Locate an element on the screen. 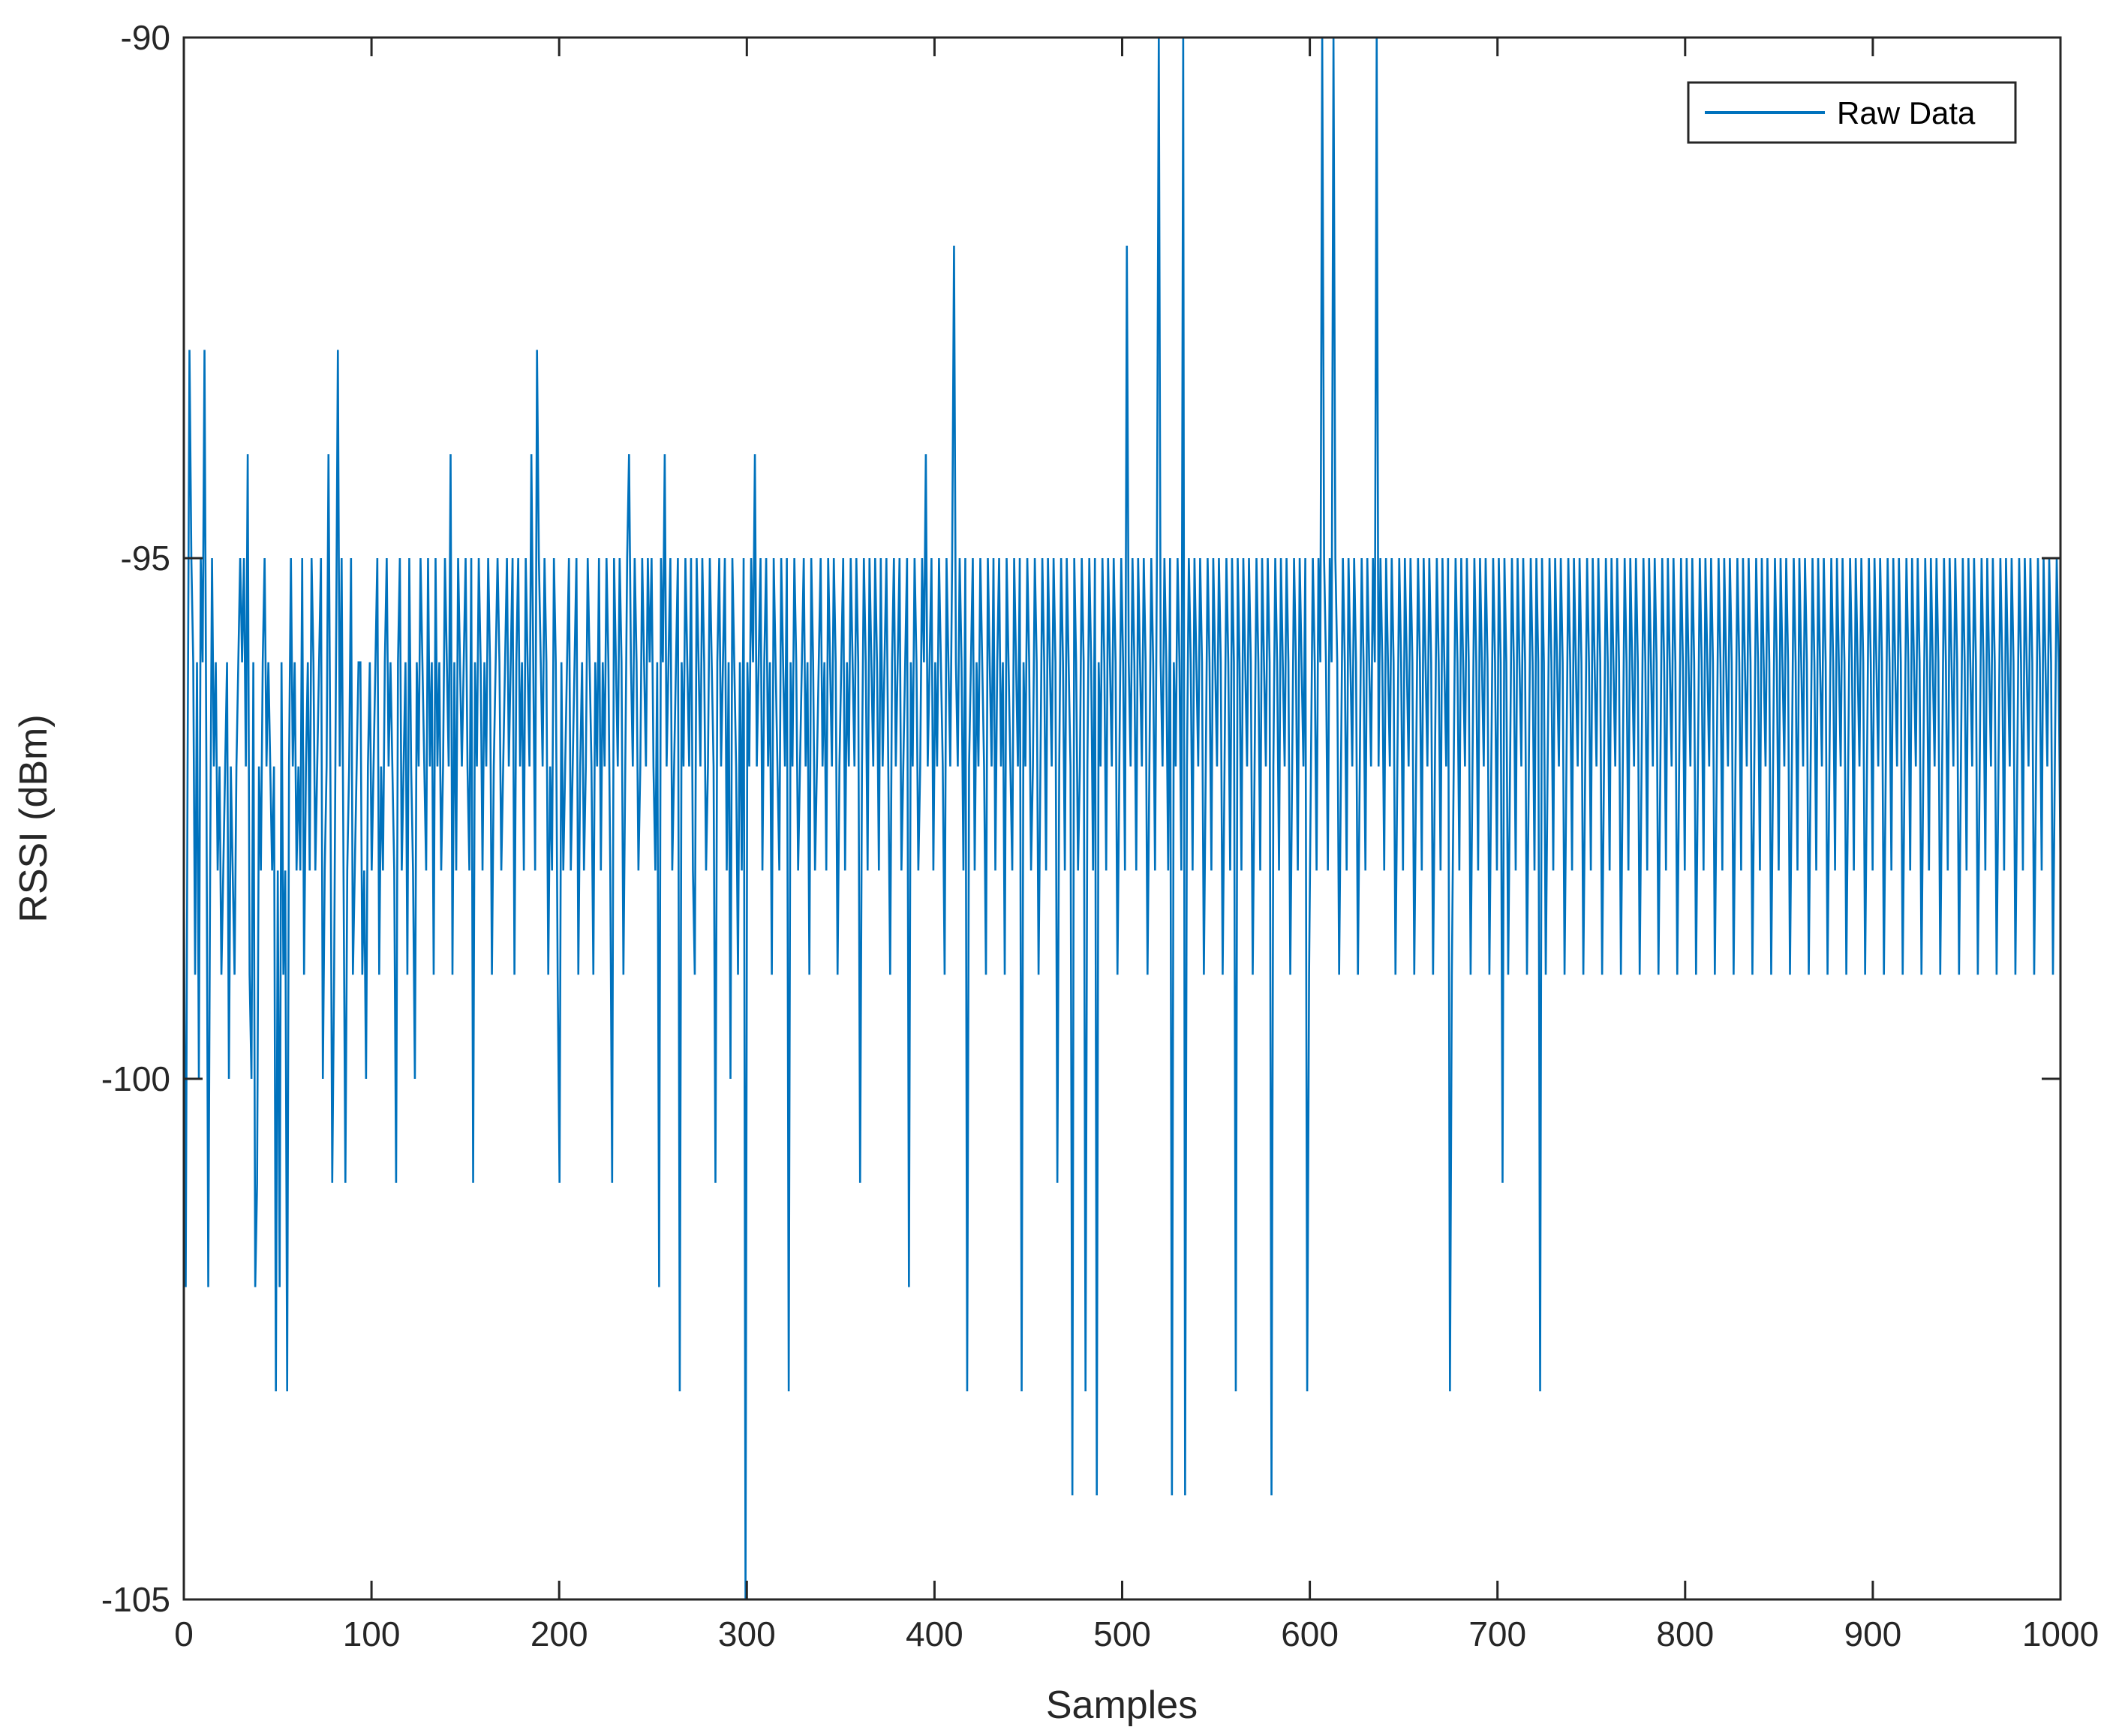 This screenshot has width=2113, height=1736. x-tick-label: 0 is located at coordinates (184, 1634).